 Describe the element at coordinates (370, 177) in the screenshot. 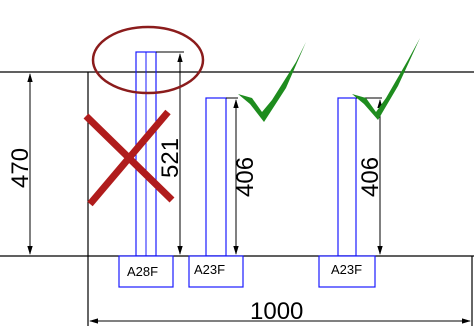

I see `dimension-406-text-2: 406` at that location.